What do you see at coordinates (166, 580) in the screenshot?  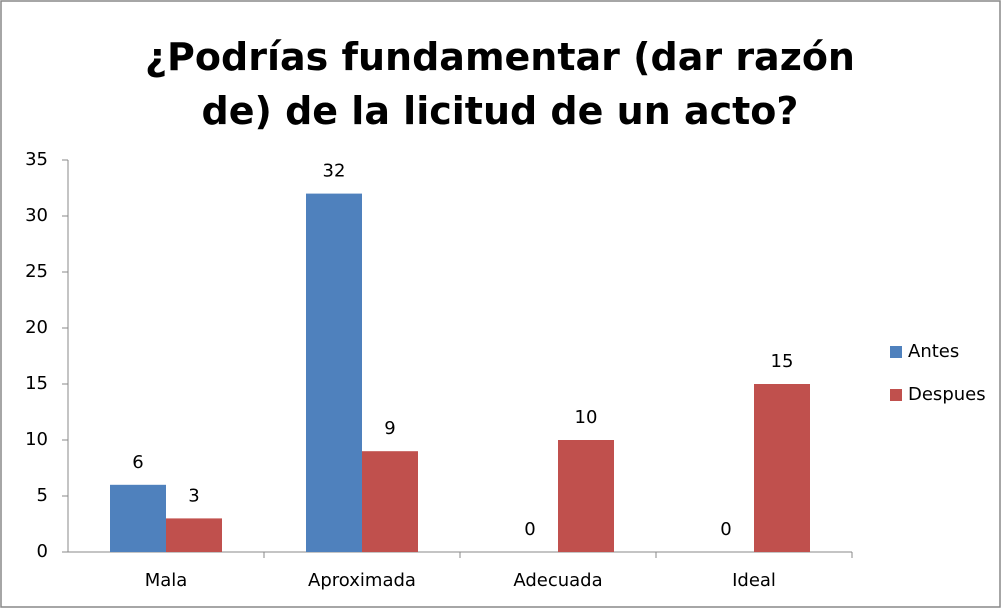 I see `x-tick-label: Mala` at bounding box center [166, 580].